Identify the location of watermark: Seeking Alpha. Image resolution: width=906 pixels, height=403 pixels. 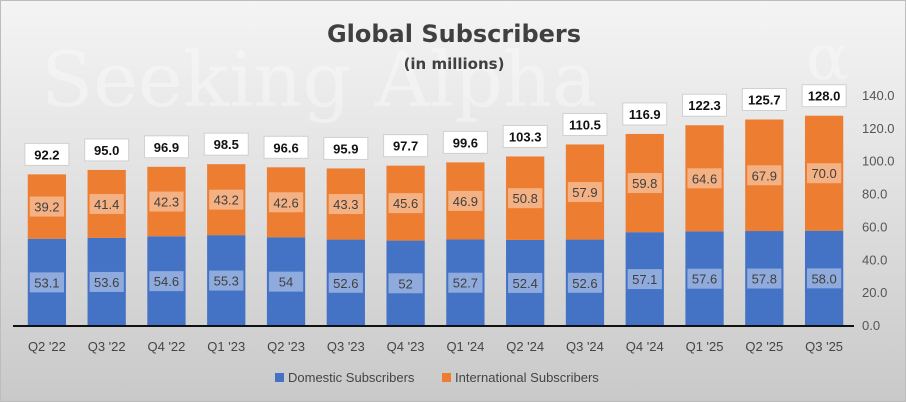
(319, 79).